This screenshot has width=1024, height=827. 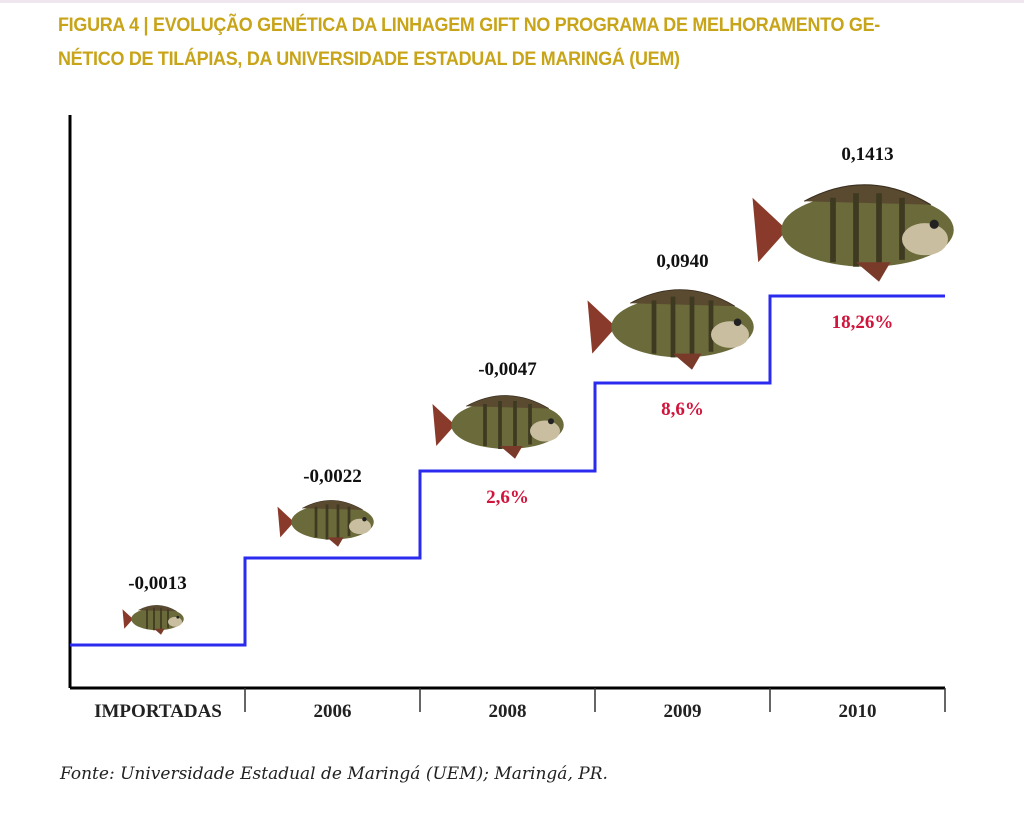 What do you see at coordinates (507, 369) in the screenshot?
I see `value-label: -0,0047` at bounding box center [507, 369].